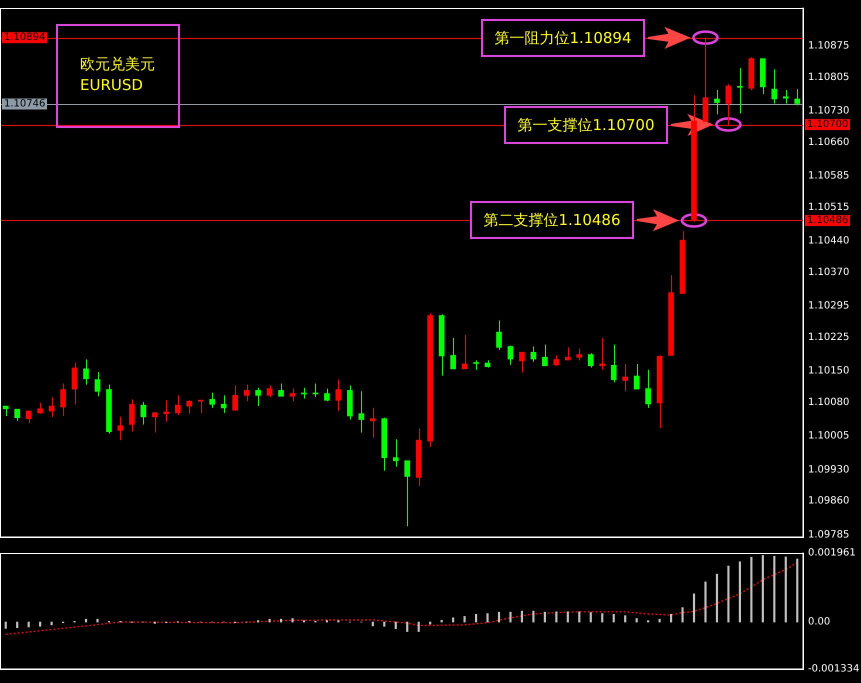 The image size is (861, 683). I want to click on y-tick-label: 1.09785, so click(829, 534).